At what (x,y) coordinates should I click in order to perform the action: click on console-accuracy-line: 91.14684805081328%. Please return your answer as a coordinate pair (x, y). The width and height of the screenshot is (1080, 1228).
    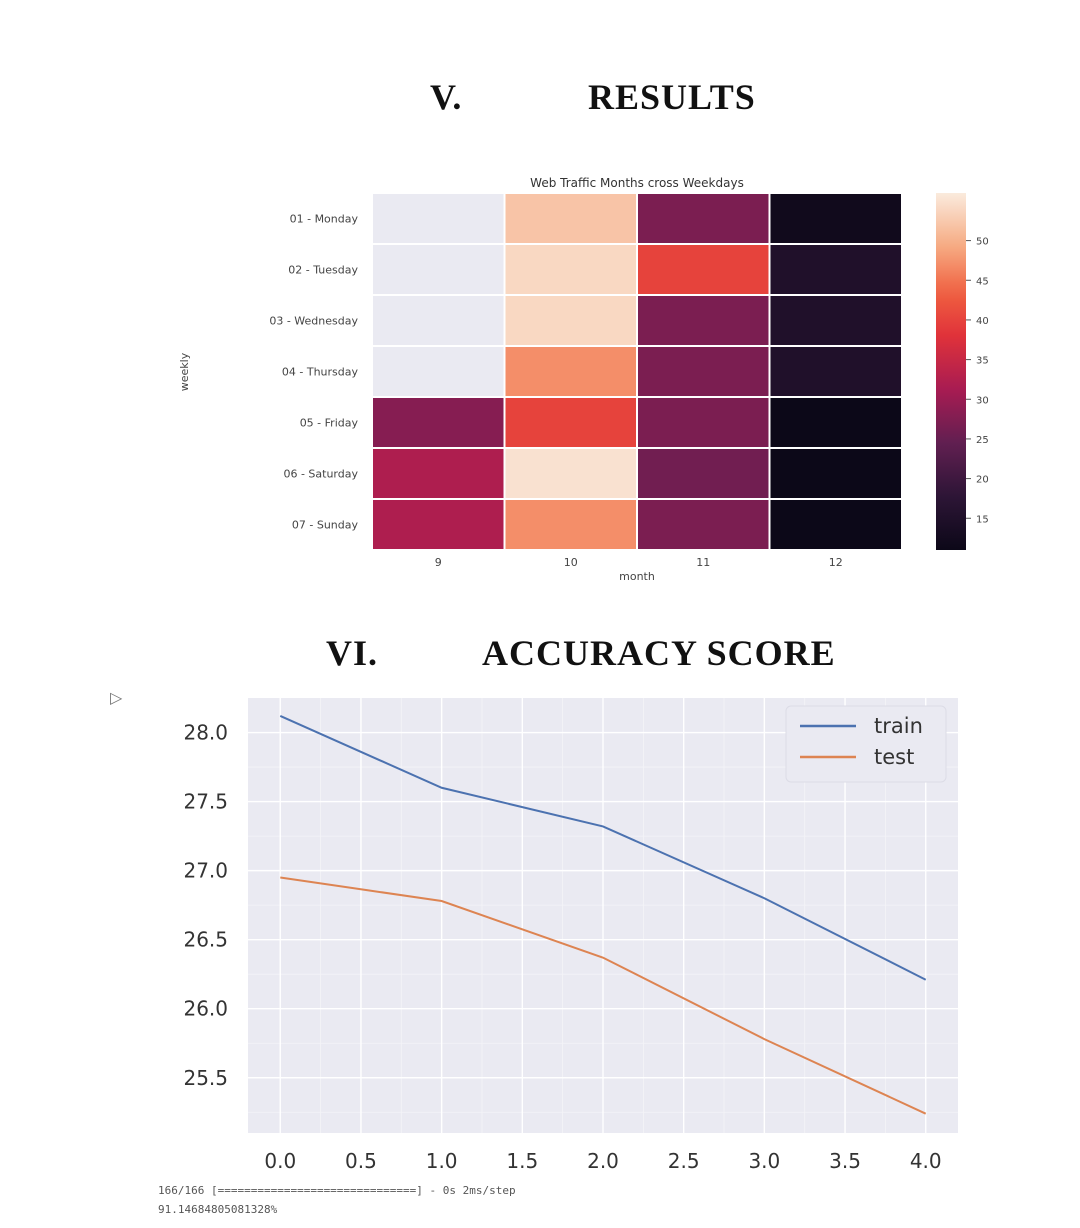
    Looking at the image, I should click on (218, 1209).